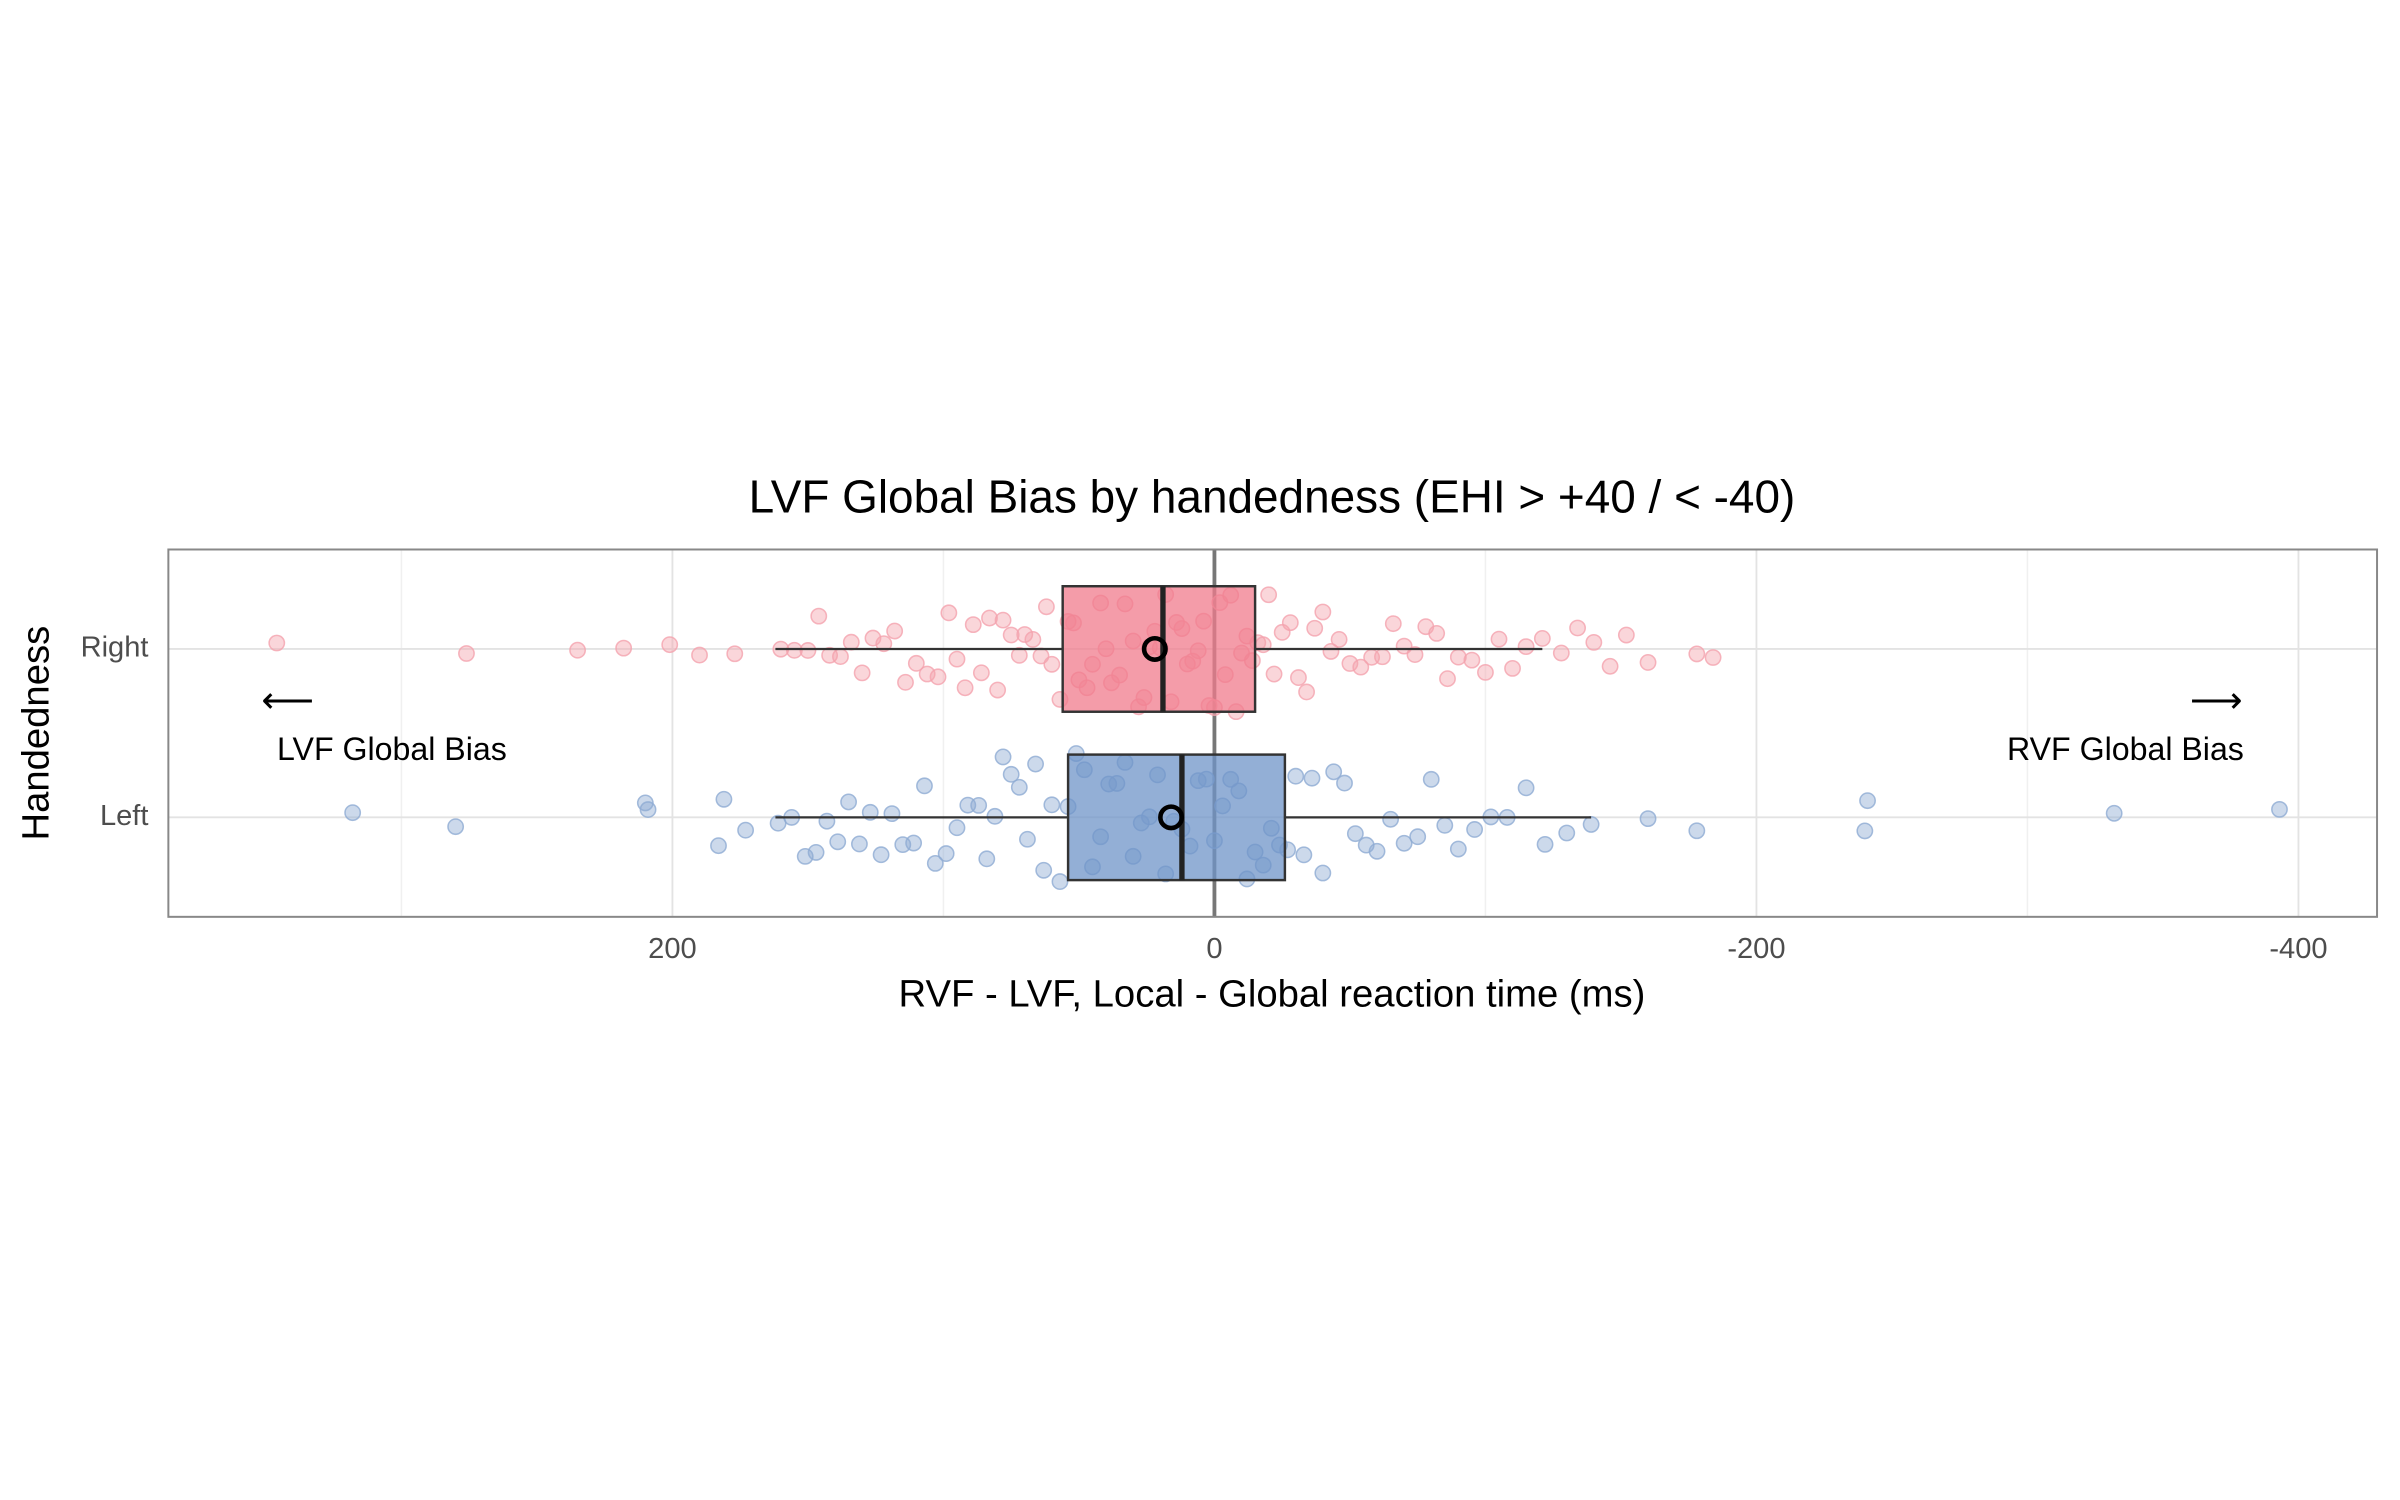  Describe the element at coordinates (1154, 648) in the screenshot. I see `mean-point` at that location.